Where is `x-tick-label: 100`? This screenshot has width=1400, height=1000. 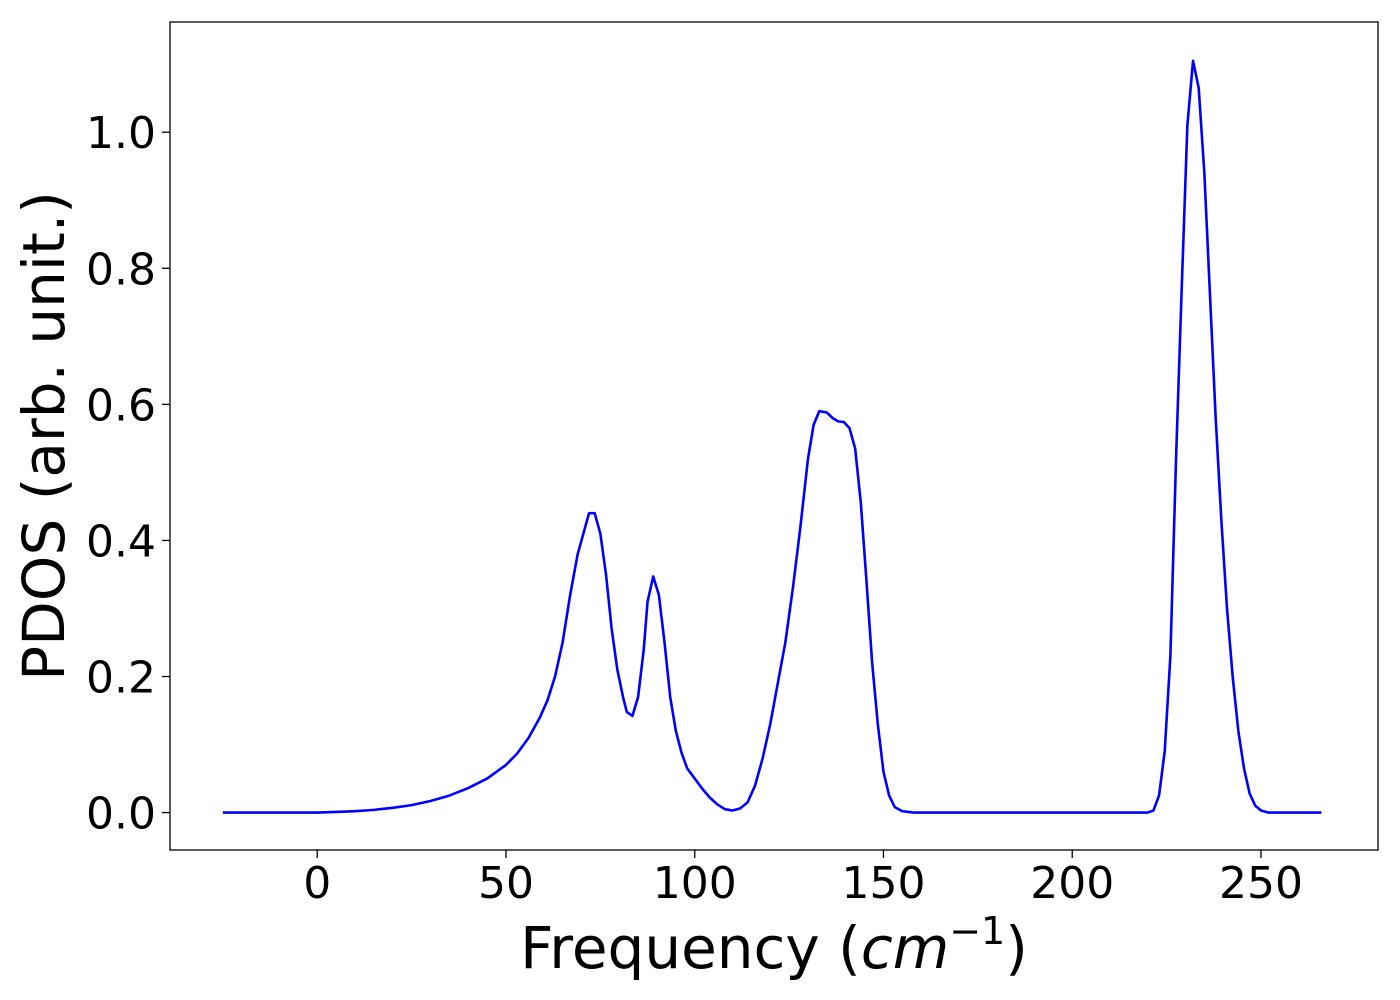 x-tick-label: 100 is located at coordinates (695, 883).